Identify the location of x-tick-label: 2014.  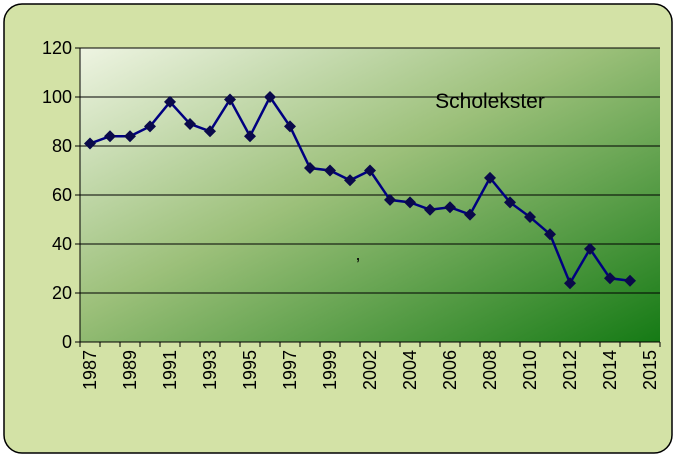
(610, 370).